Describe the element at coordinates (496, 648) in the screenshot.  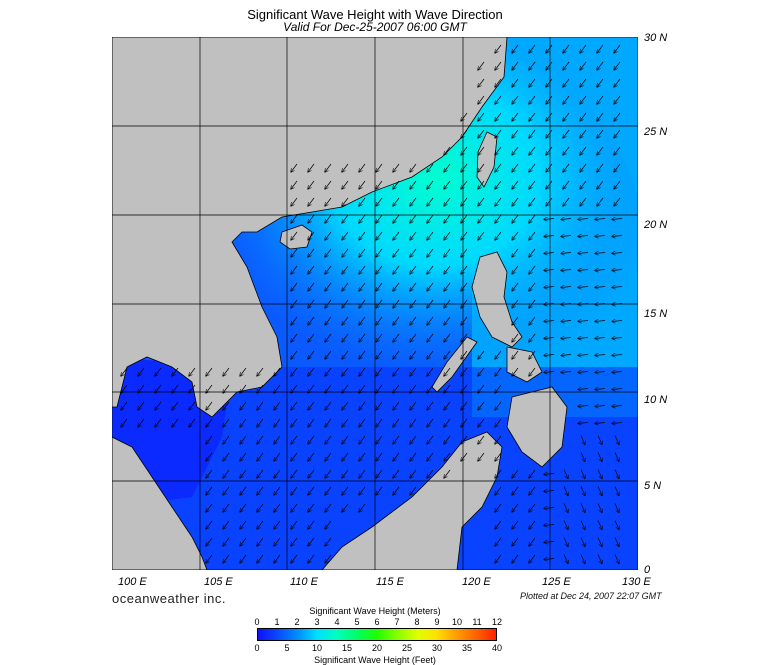
I see `legend-feet-tick: 40` at that location.